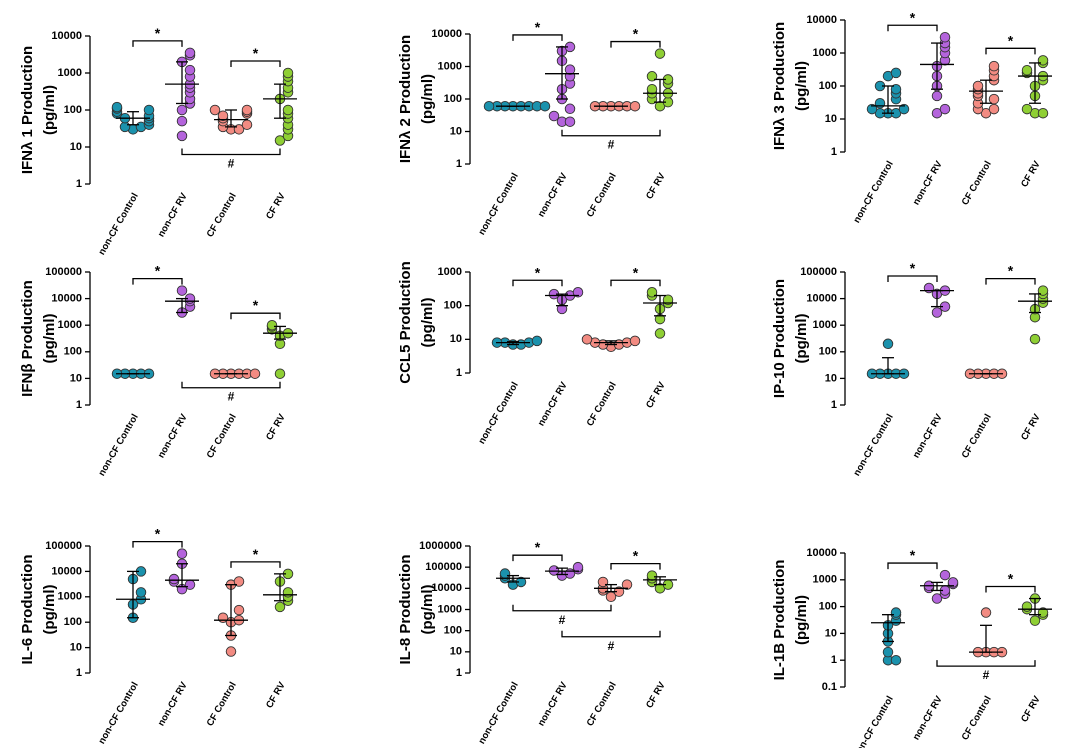  I want to click on y-tick-label: 0.1, so click(829, 687).